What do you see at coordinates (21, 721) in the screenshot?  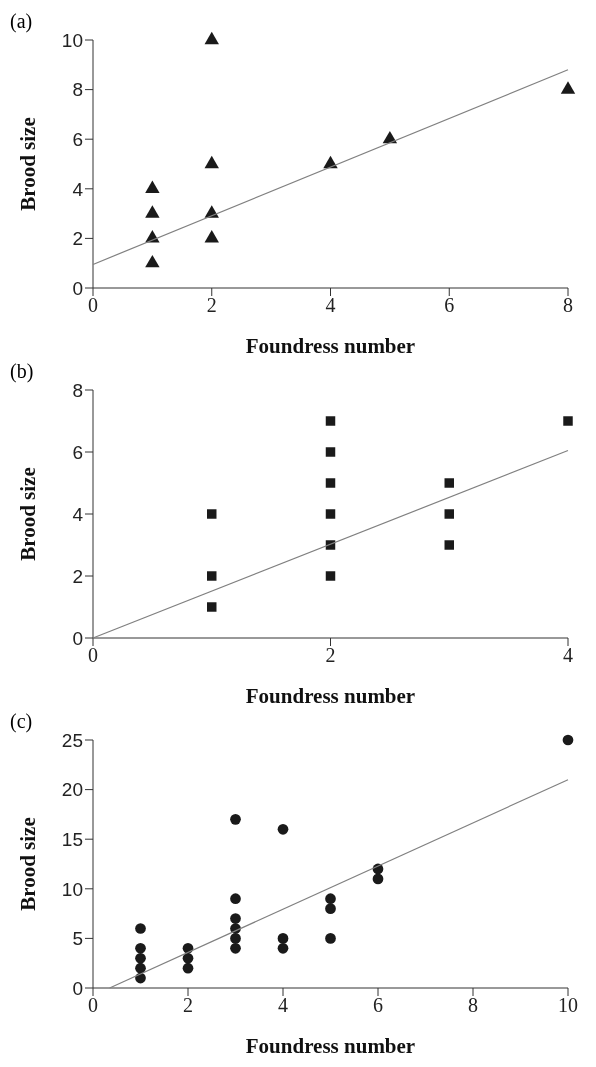 I see `chart-title: (c)` at bounding box center [21, 721].